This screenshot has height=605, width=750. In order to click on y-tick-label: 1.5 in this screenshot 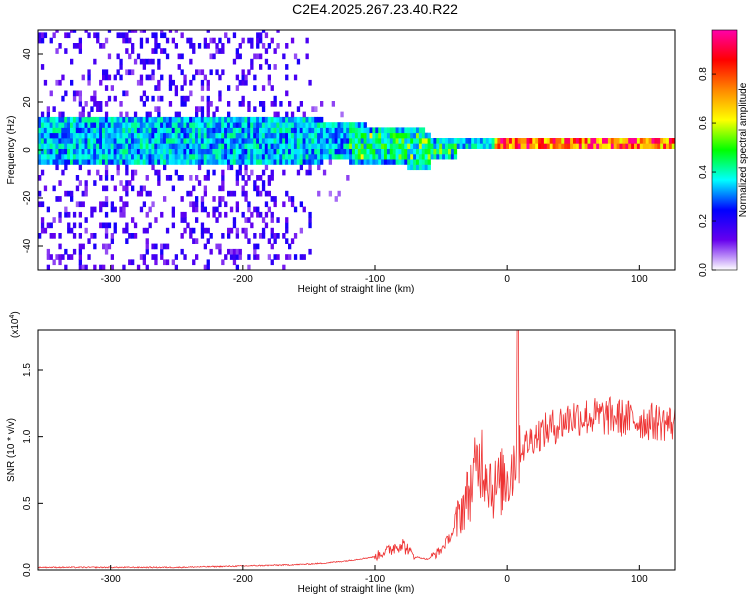, I will do `click(27, 370)`.